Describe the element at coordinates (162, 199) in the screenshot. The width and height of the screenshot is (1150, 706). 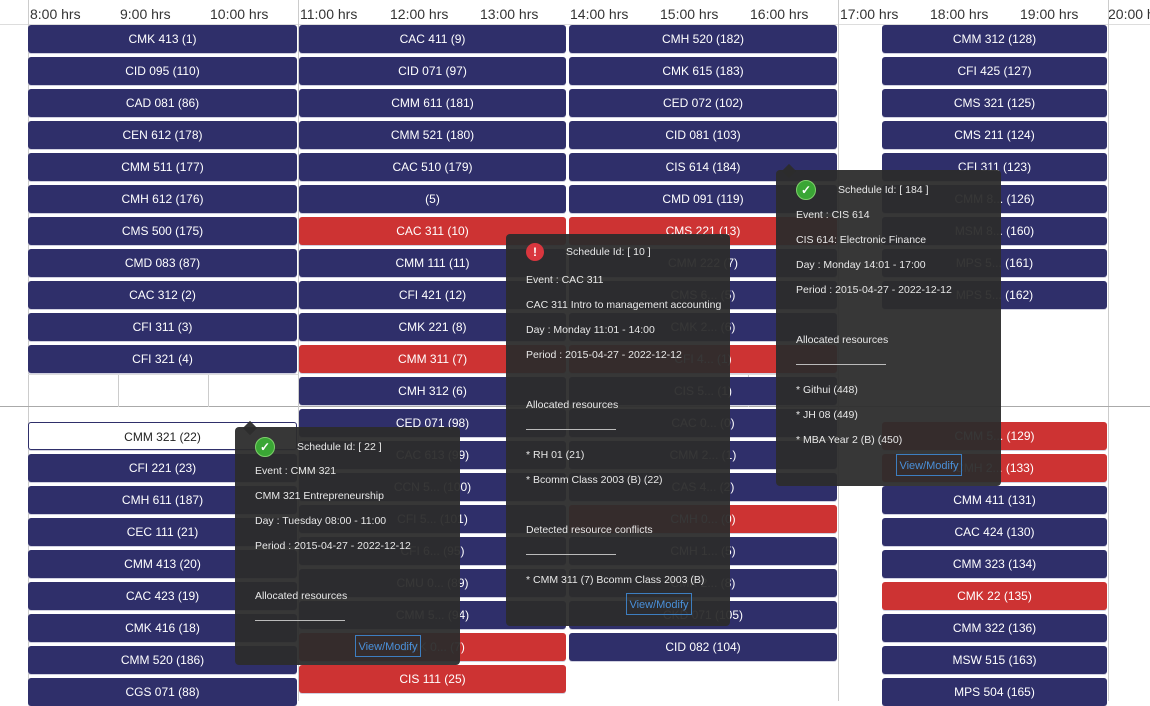
I see `event-block: CMH 612 (176)` at that location.